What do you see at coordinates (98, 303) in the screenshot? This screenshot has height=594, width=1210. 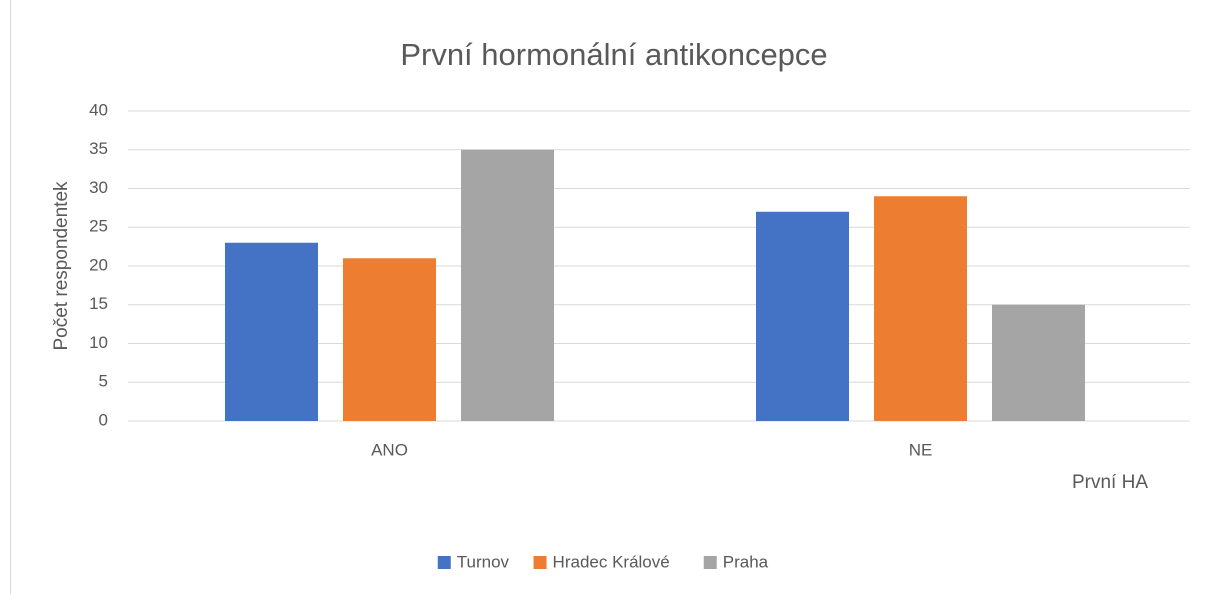 I see `y-tick-label: 15` at bounding box center [98, 303].